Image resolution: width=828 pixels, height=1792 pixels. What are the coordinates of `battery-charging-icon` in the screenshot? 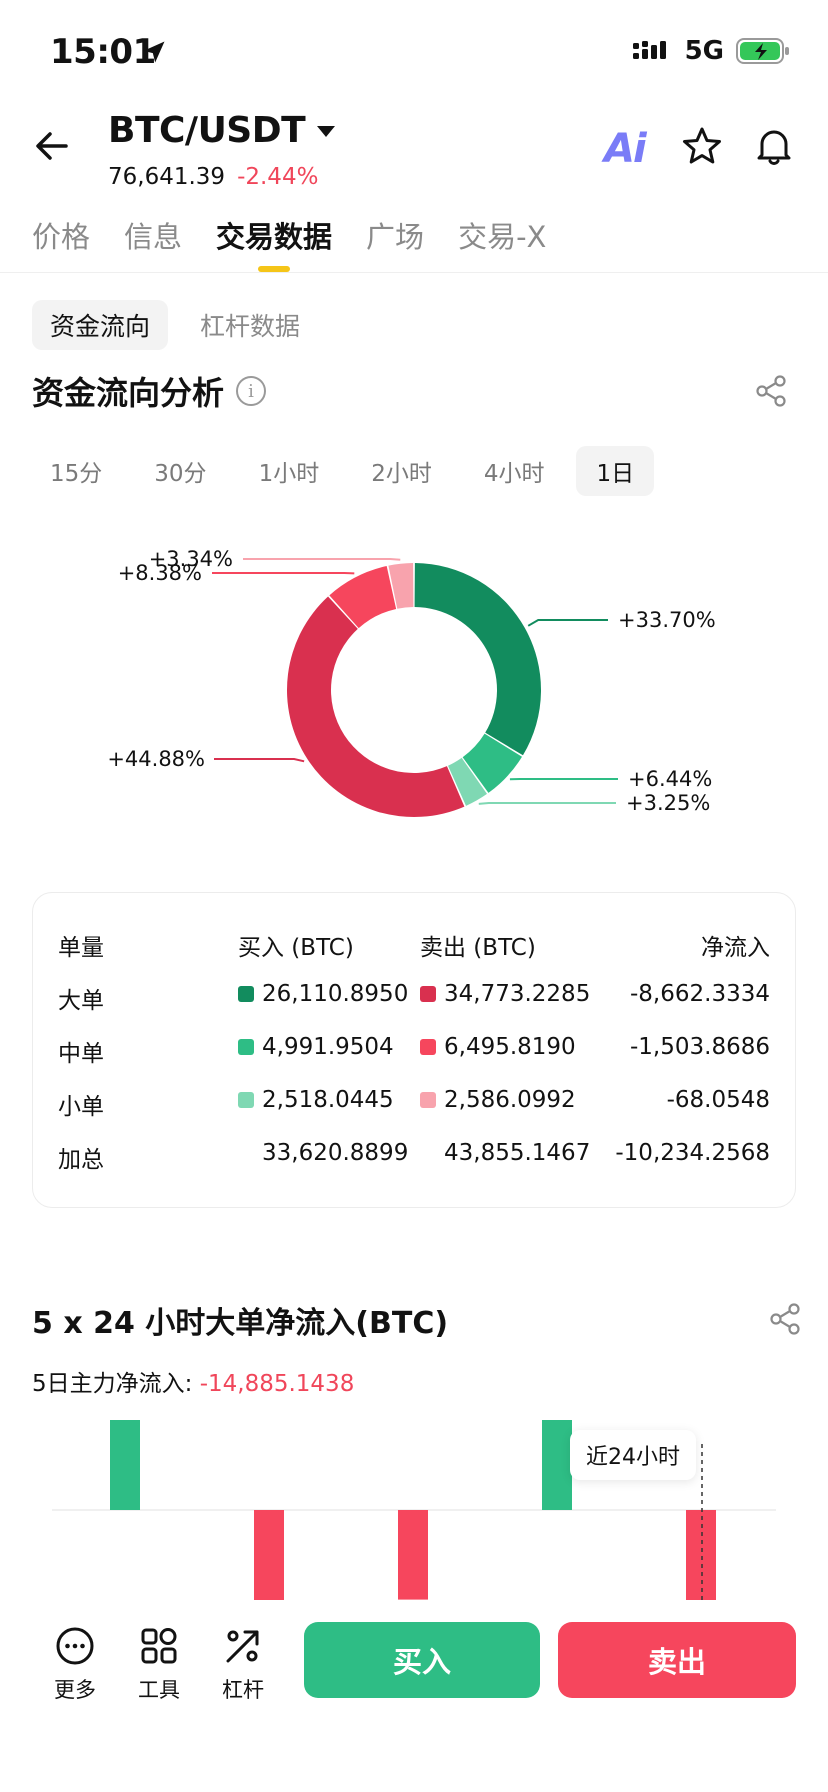 It's located at (762, 51).